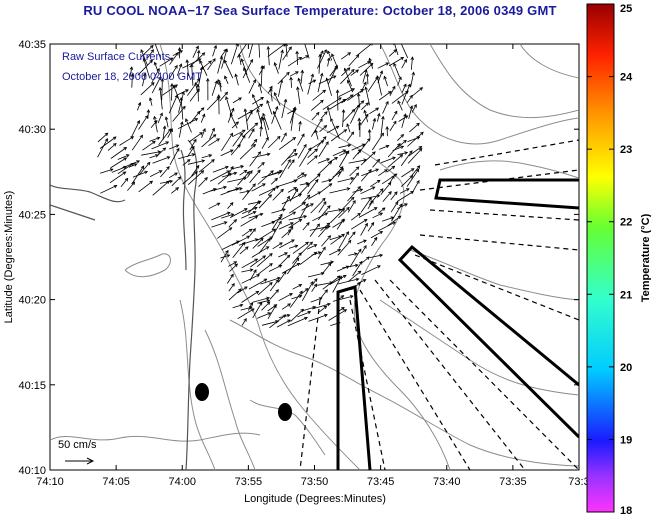 The width and height of the screenshot is (651, 518). Describe the element at coordinates (626, 223) in the screenshot. I see `colorbar-tick-label: 22` at that location.